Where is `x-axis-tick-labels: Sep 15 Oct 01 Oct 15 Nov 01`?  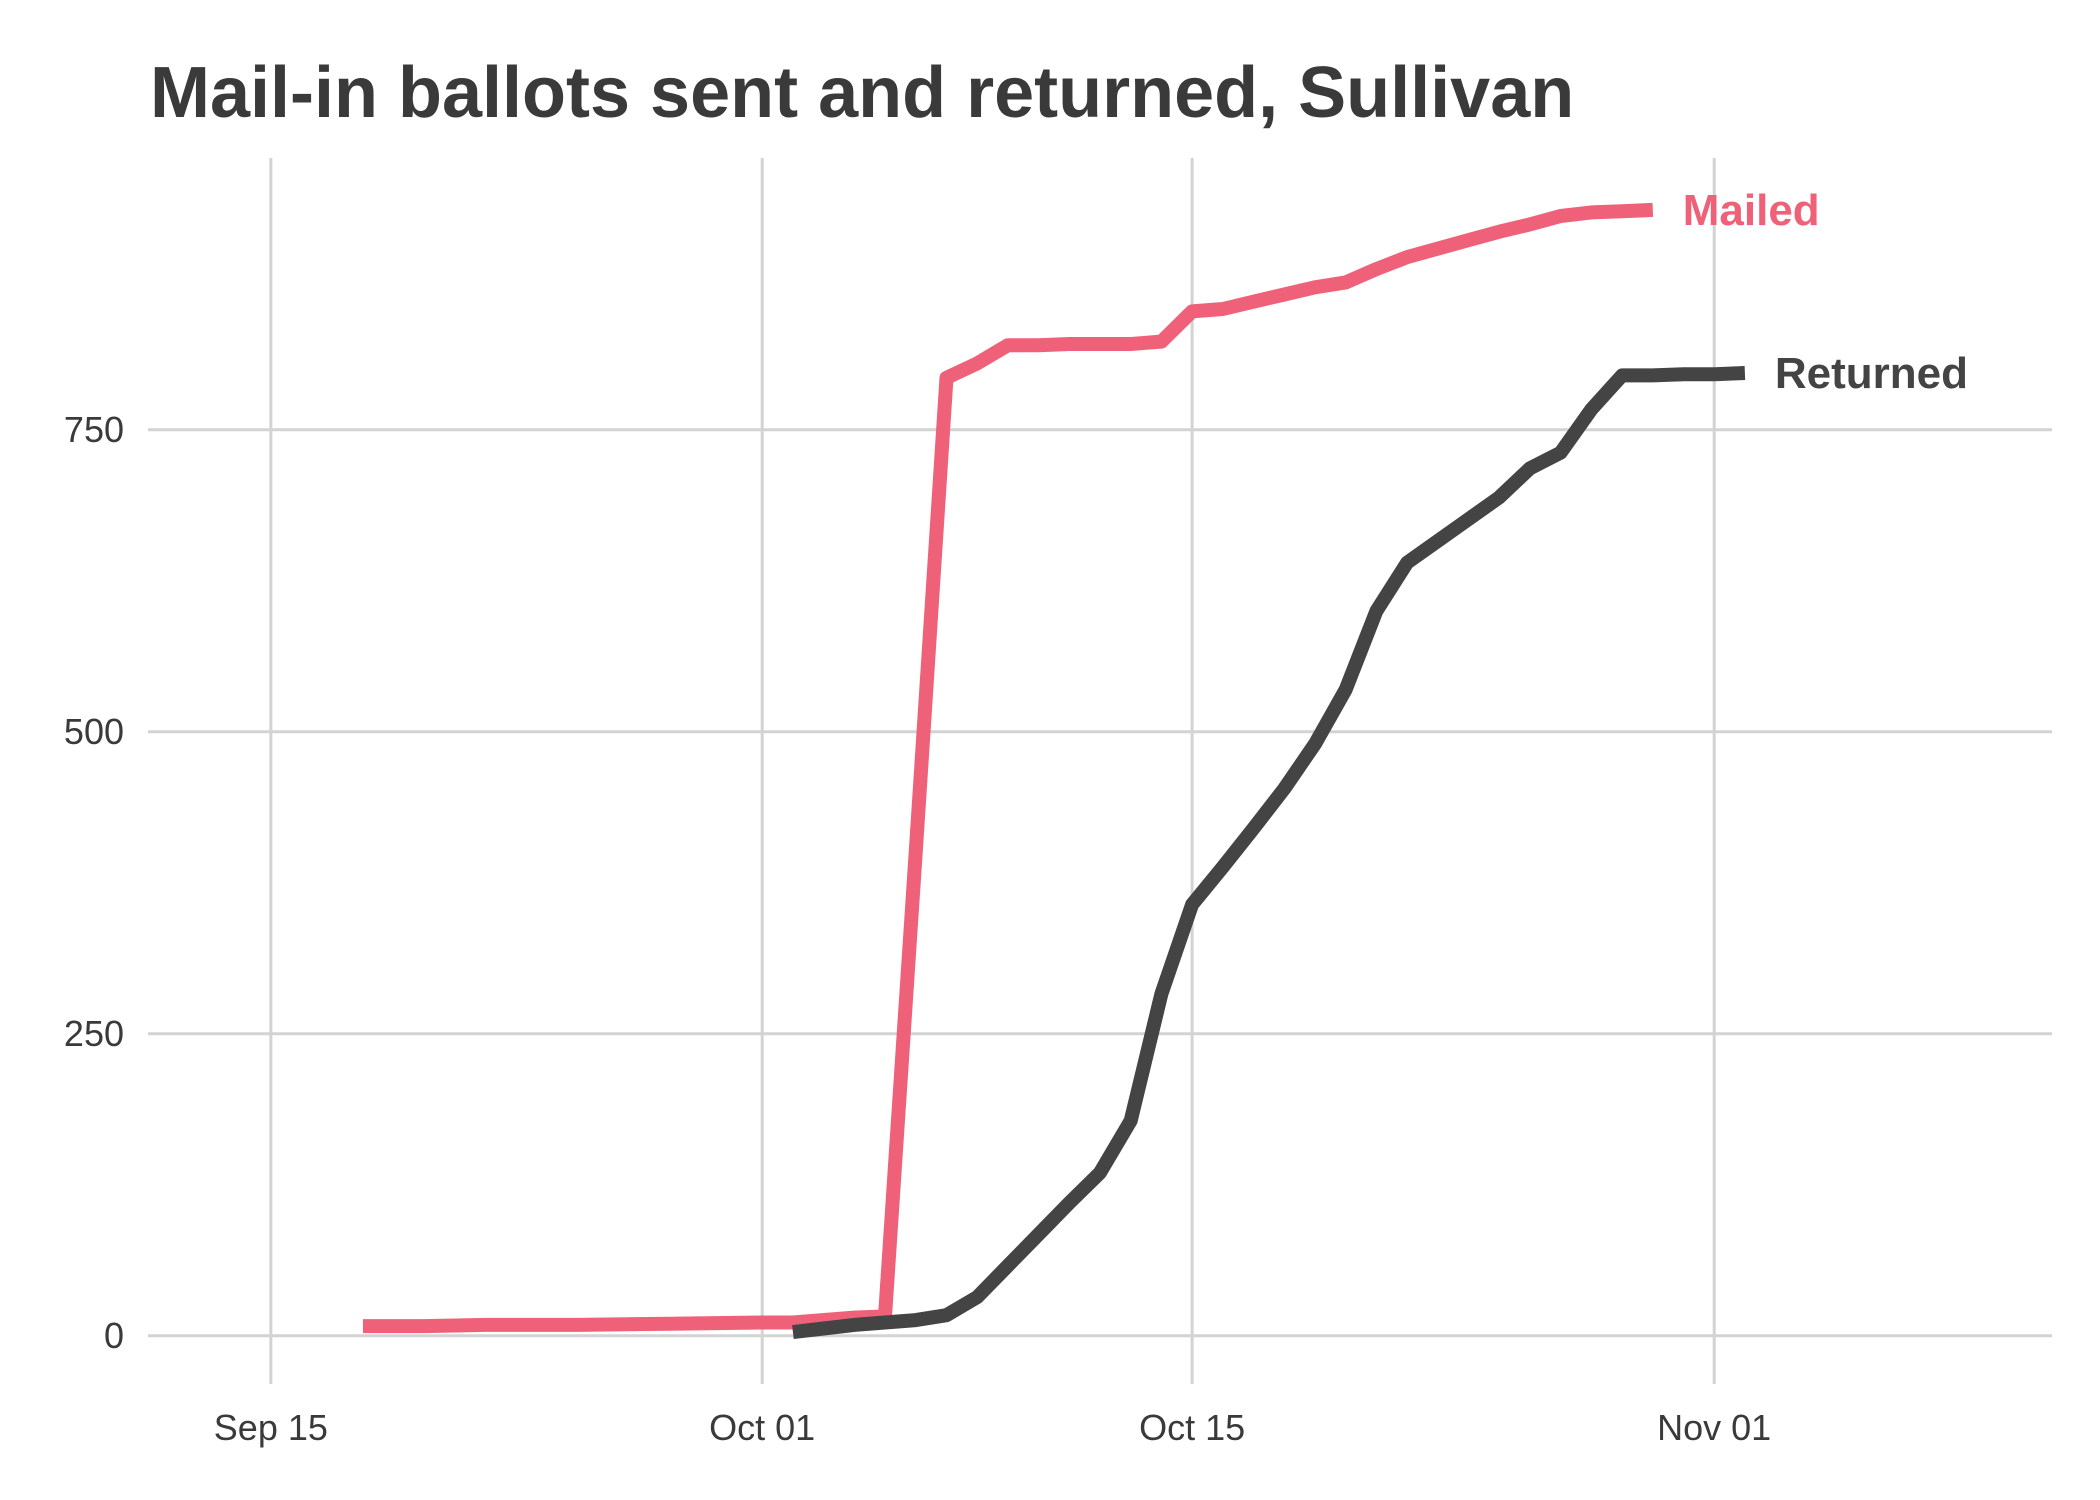
x-axis-tick-labels: Sep 15 Oct 01 Oct 15 Nov 01 is located at coordinates (992, 1427).